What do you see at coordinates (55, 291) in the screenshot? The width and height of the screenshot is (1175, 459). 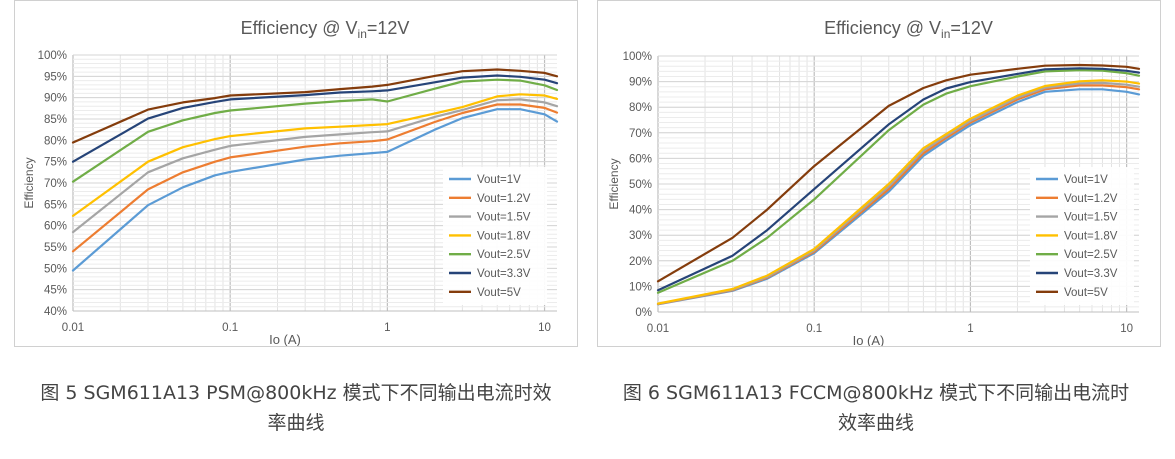 I see `y-tick-label: 45%` at bounding box center [55, 291].